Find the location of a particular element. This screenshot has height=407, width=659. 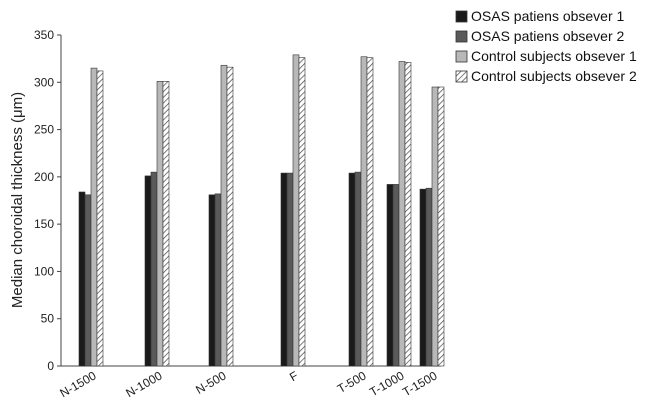

y-tick-label: 200 is located at coordinates (44, 177).